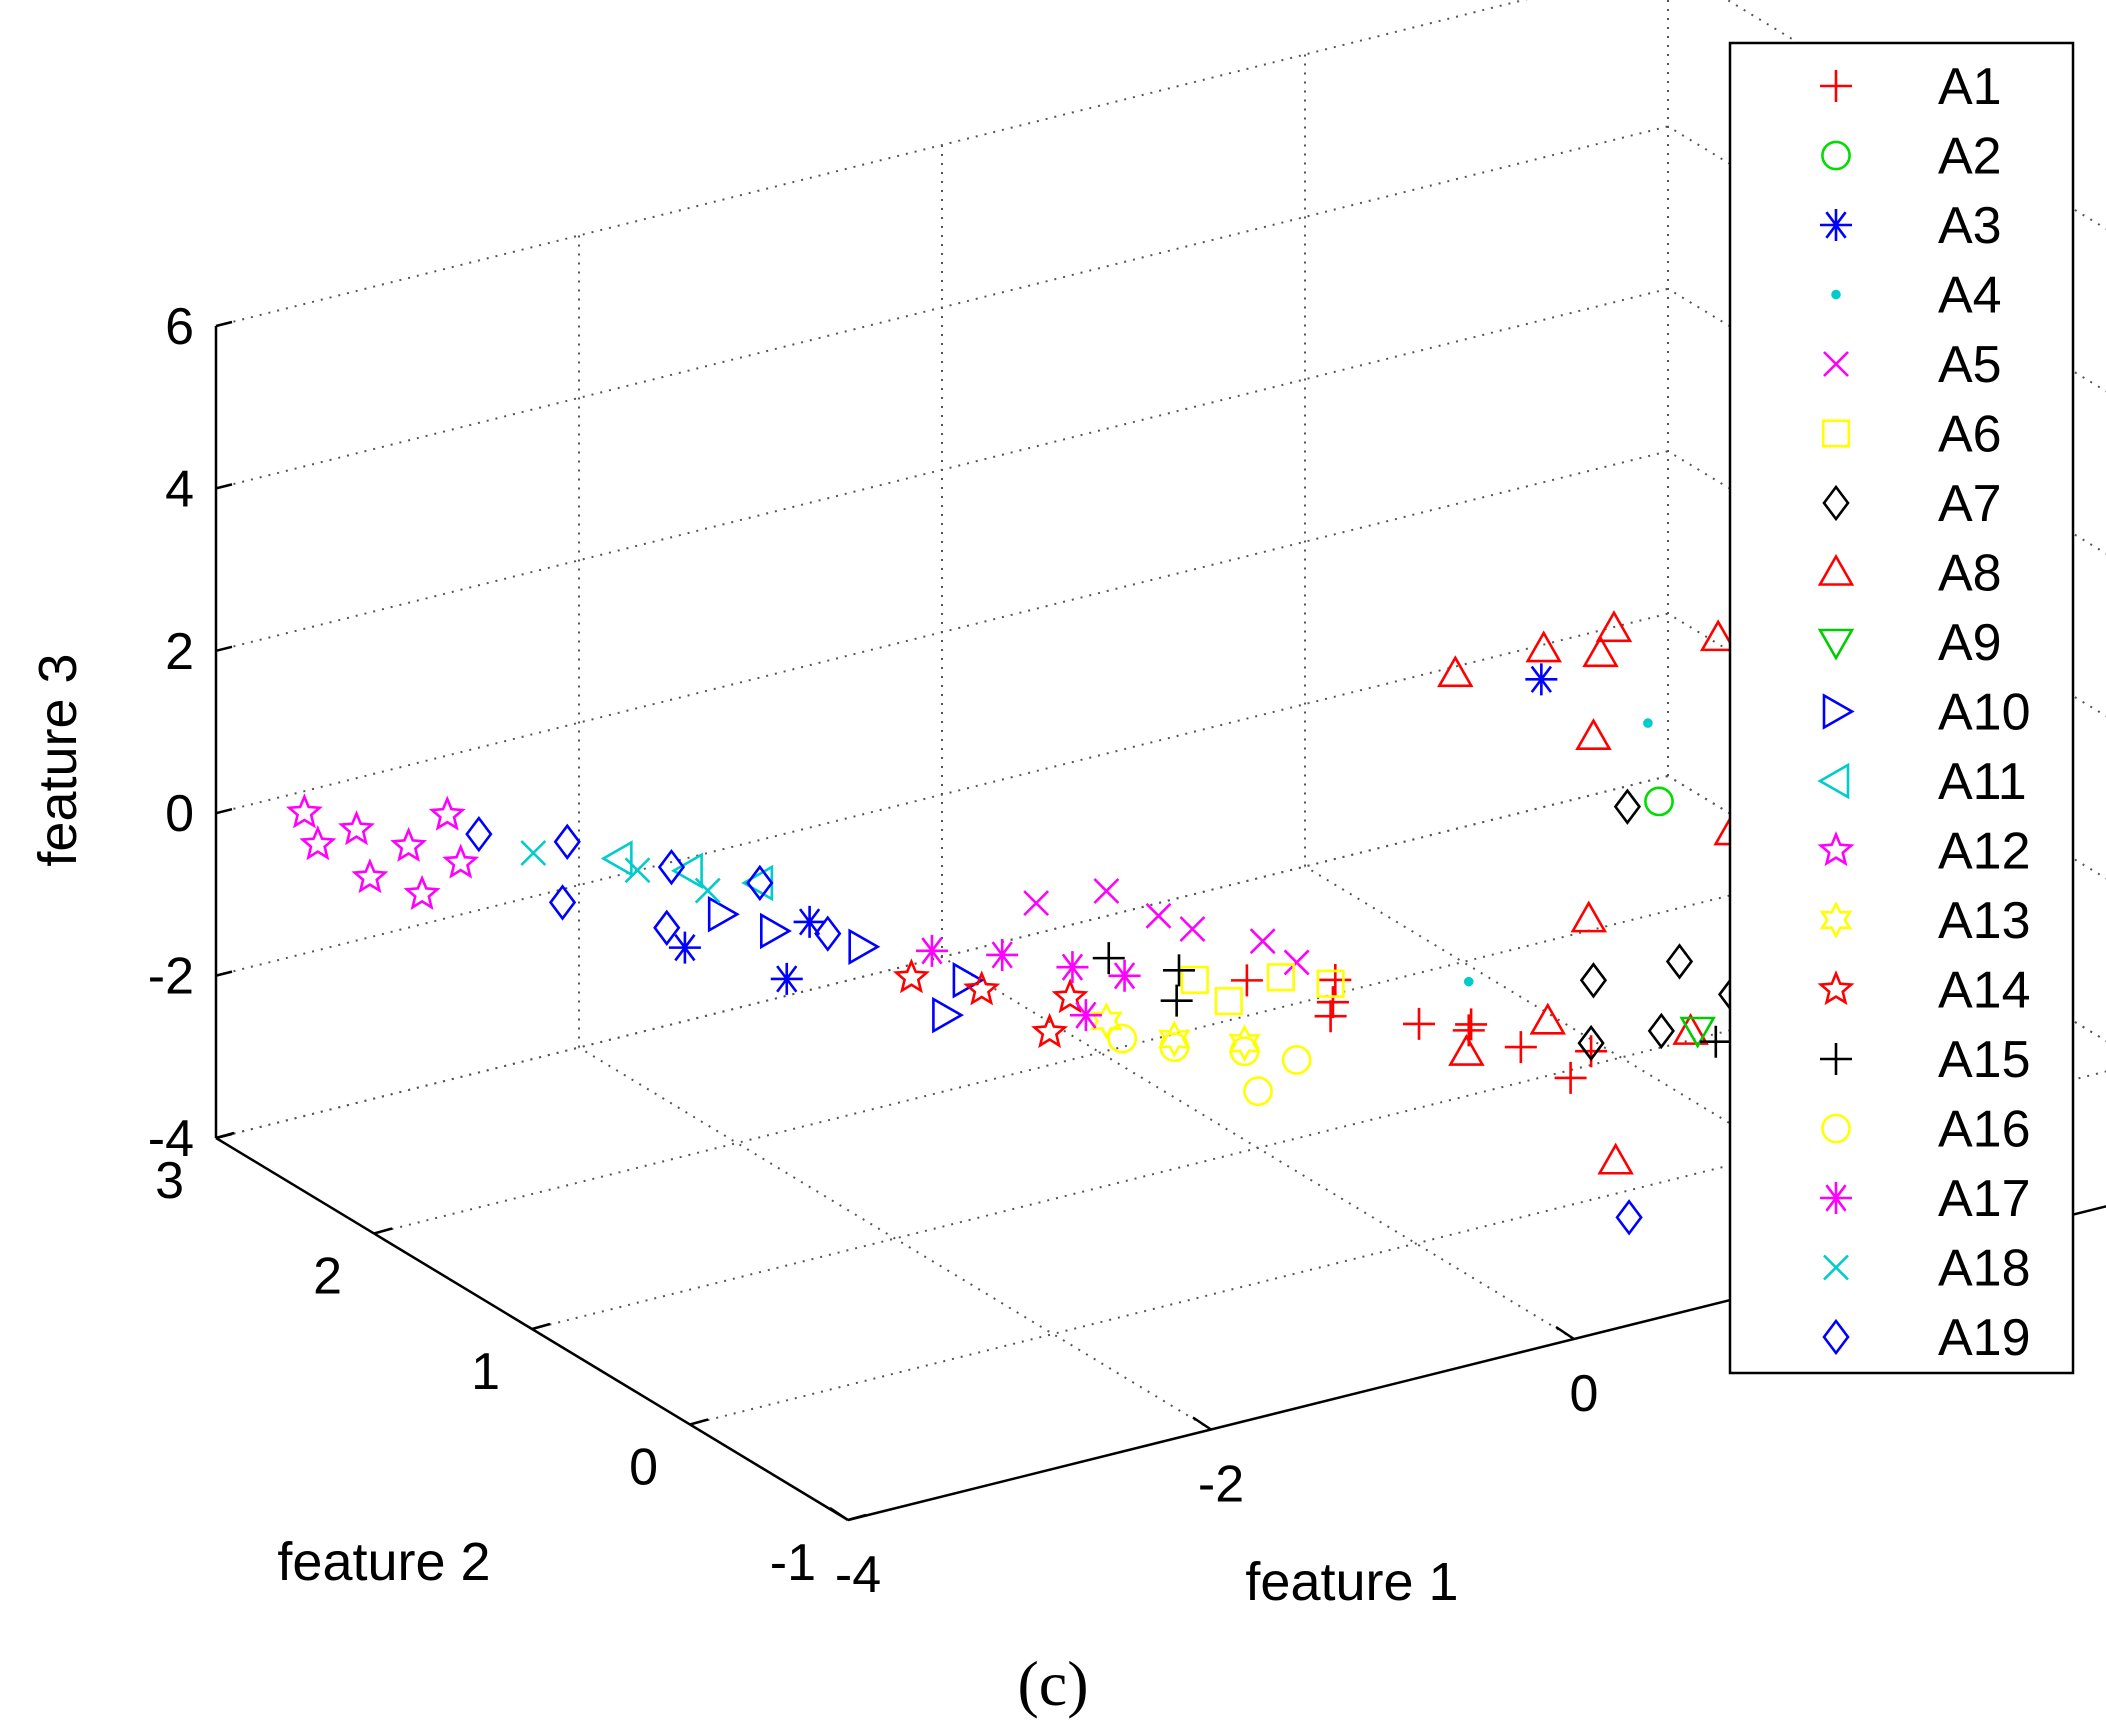 The height and width of the screenshot is (1735, 2106). What do you see at coordinates (1836, 294) in the screenshot?
I see `legend-marker-A4` at bounding box center [1836, 294].